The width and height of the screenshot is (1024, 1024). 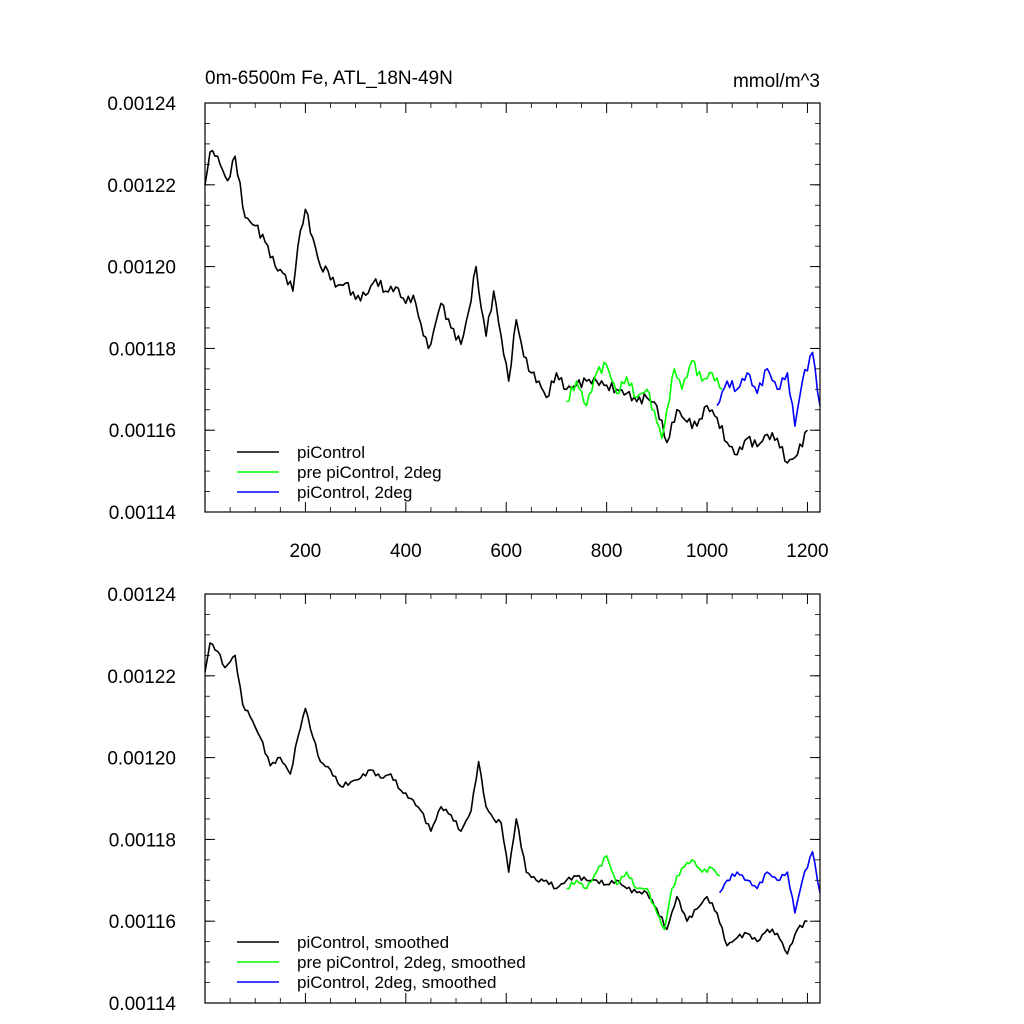 I want to click on top-x-tick-label: 1200, so click(x=807, y=551).